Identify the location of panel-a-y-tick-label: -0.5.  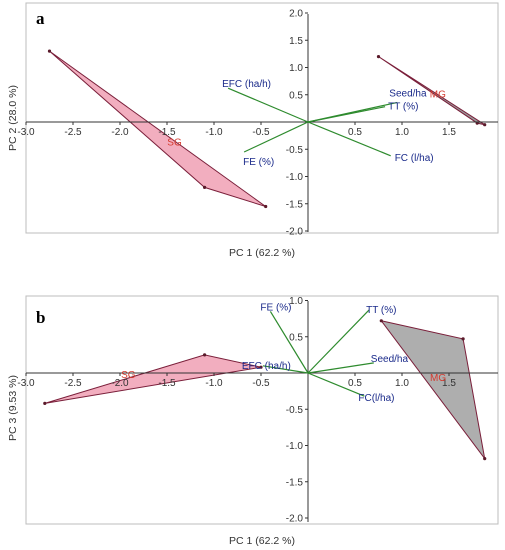
(295, 150).